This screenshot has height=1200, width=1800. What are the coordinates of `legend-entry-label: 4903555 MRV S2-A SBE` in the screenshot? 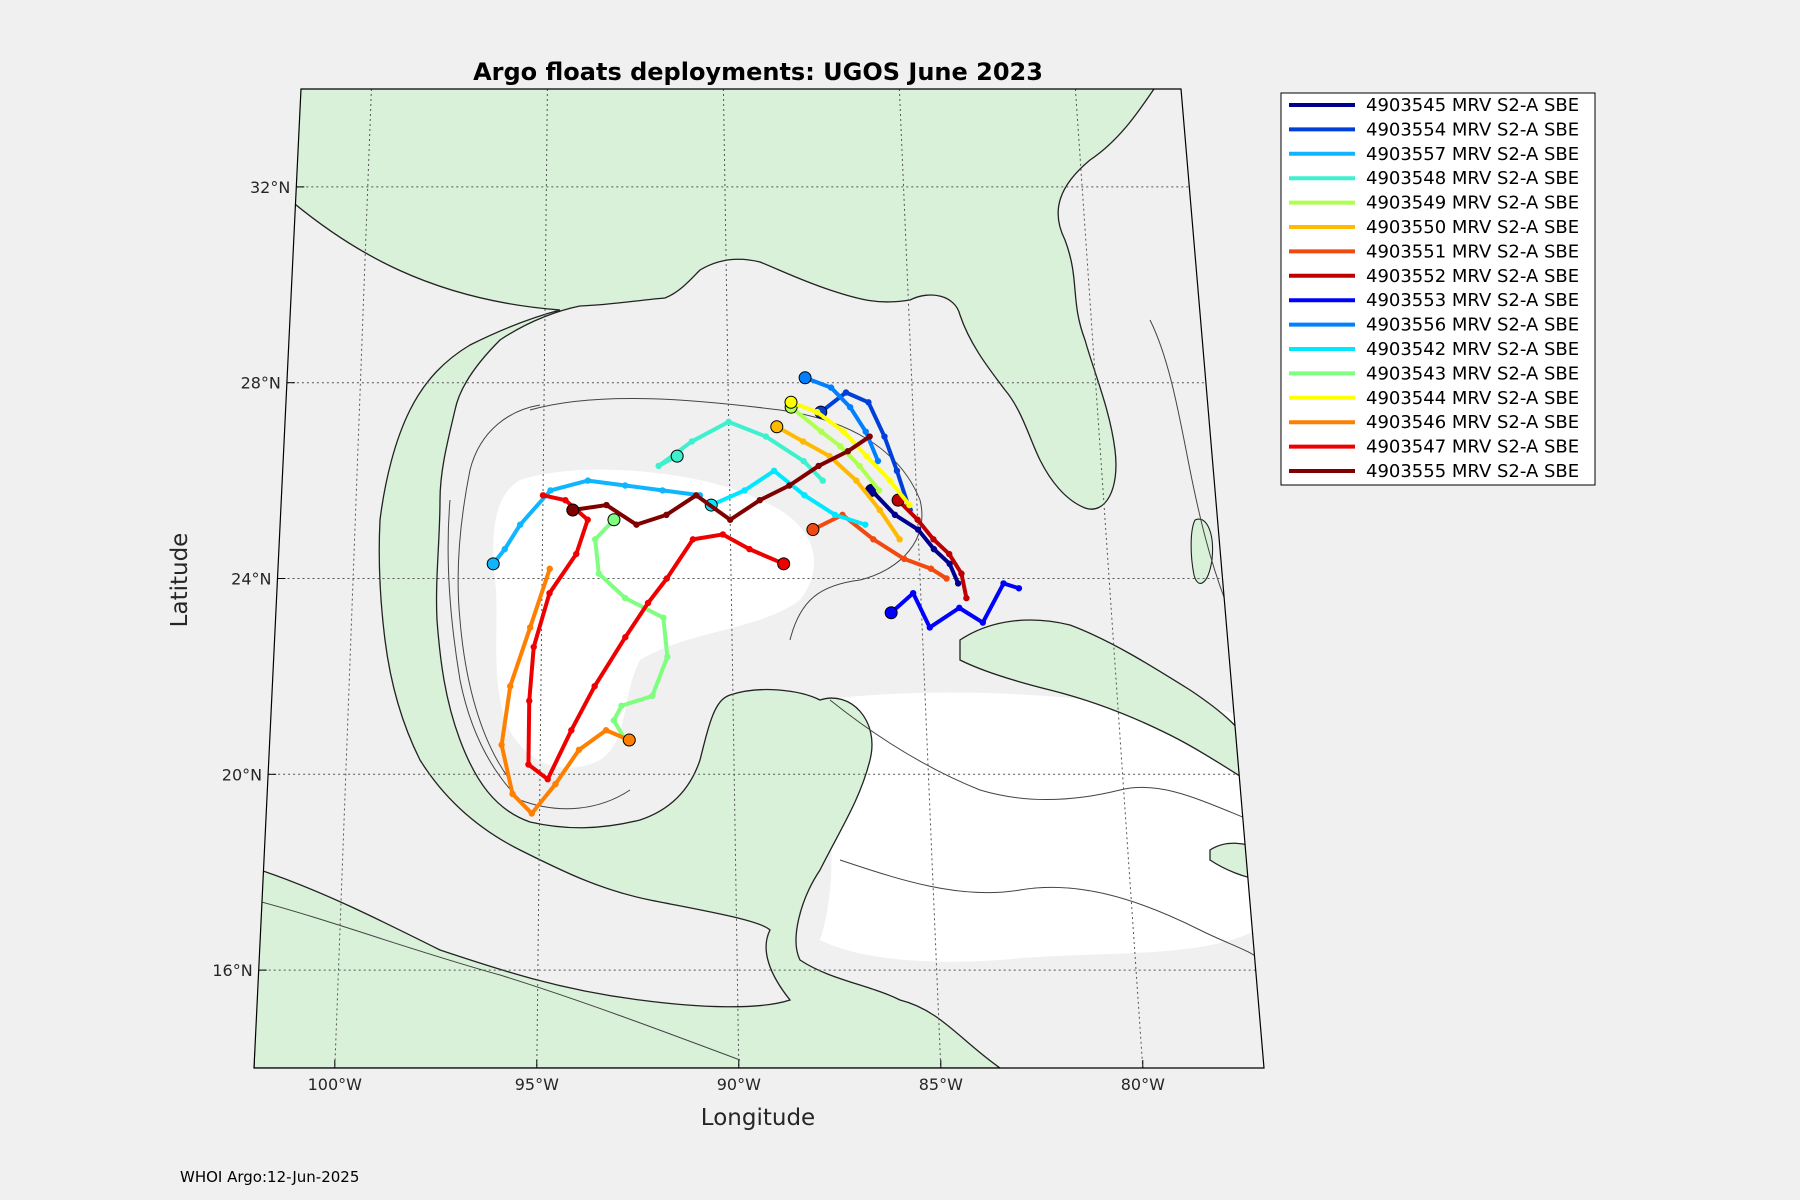 It's located at (1472, 471).